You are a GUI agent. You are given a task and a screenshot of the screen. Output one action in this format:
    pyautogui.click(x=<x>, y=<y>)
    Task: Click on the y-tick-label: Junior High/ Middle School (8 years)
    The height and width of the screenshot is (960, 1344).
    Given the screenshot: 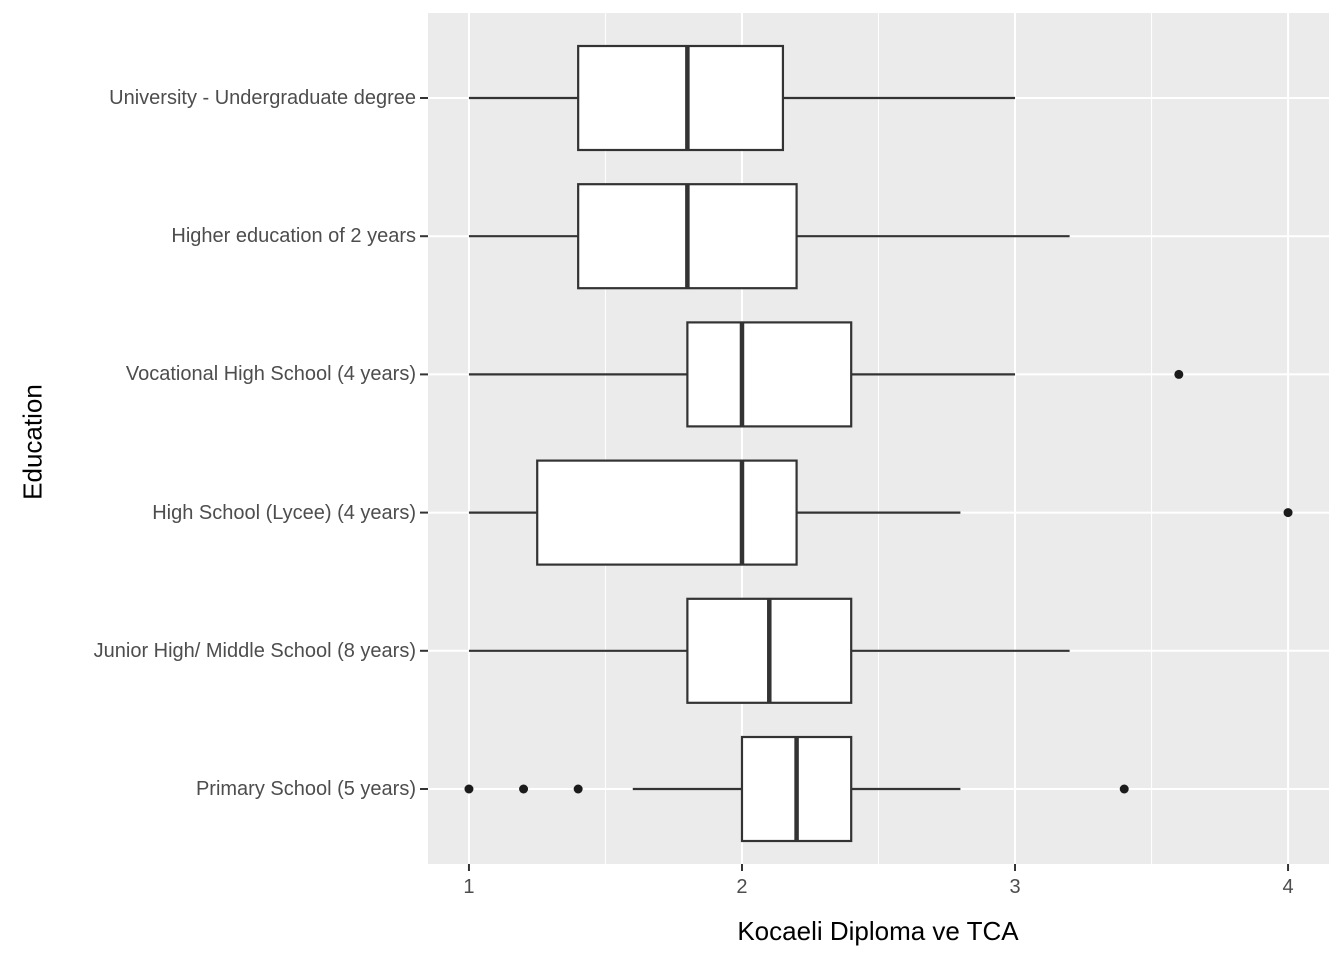 What is the action you would take?
    pyautogui.click(x=254, y=650)
    